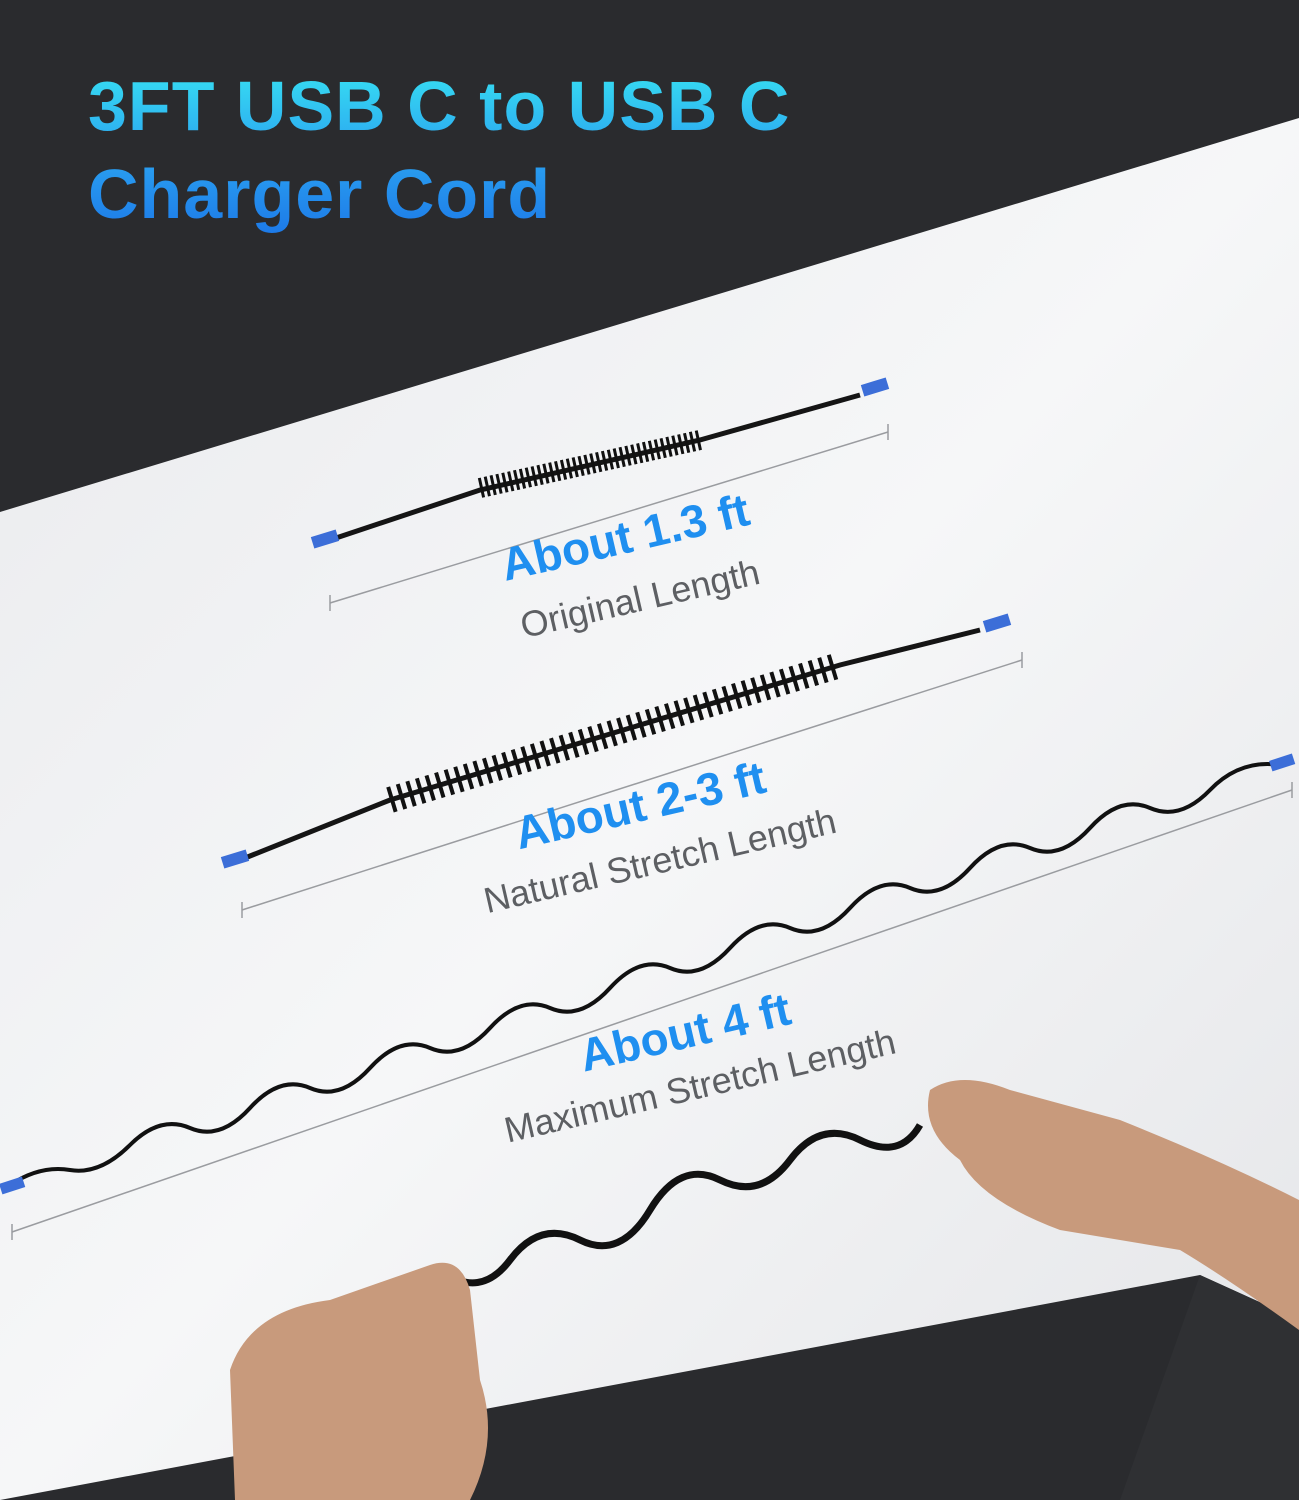 Image resolution: width=1299 pixels, height=1500 pixels. I want to click on cable-original, so click(600, 463).